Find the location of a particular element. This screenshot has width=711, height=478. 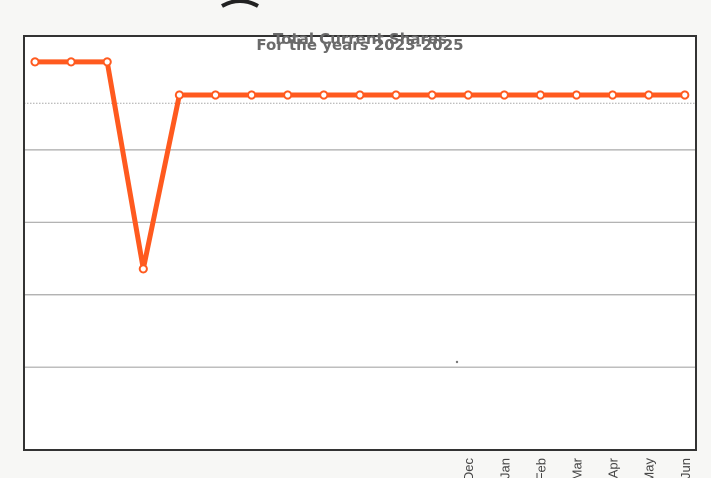

x-tick-label: Feb is located at coordinates (540, 468).